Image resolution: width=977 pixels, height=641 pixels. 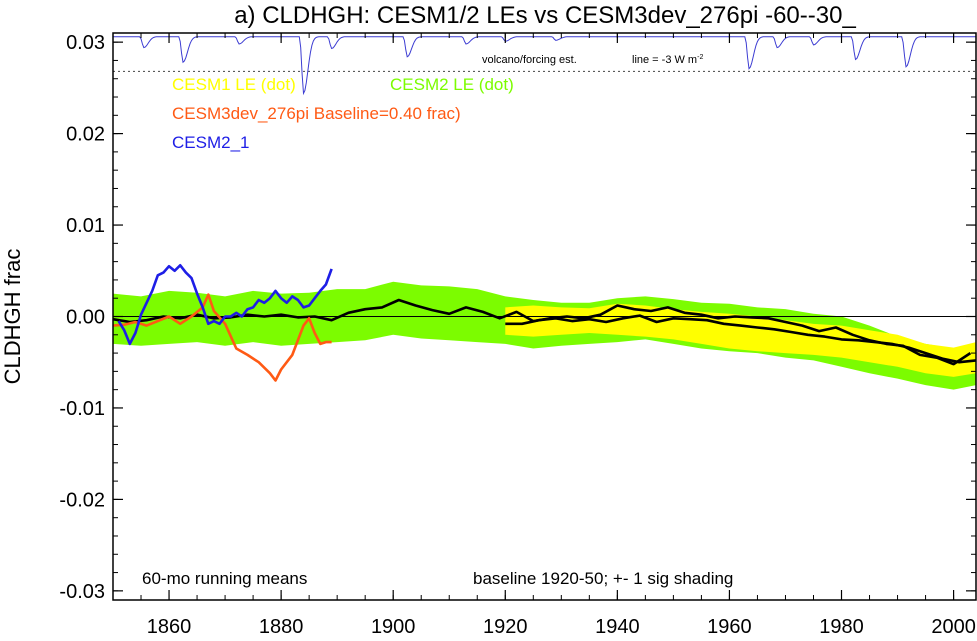 I want to click on legend-cesm1: CESM1 LE (dot), so click(x=234, y=84).